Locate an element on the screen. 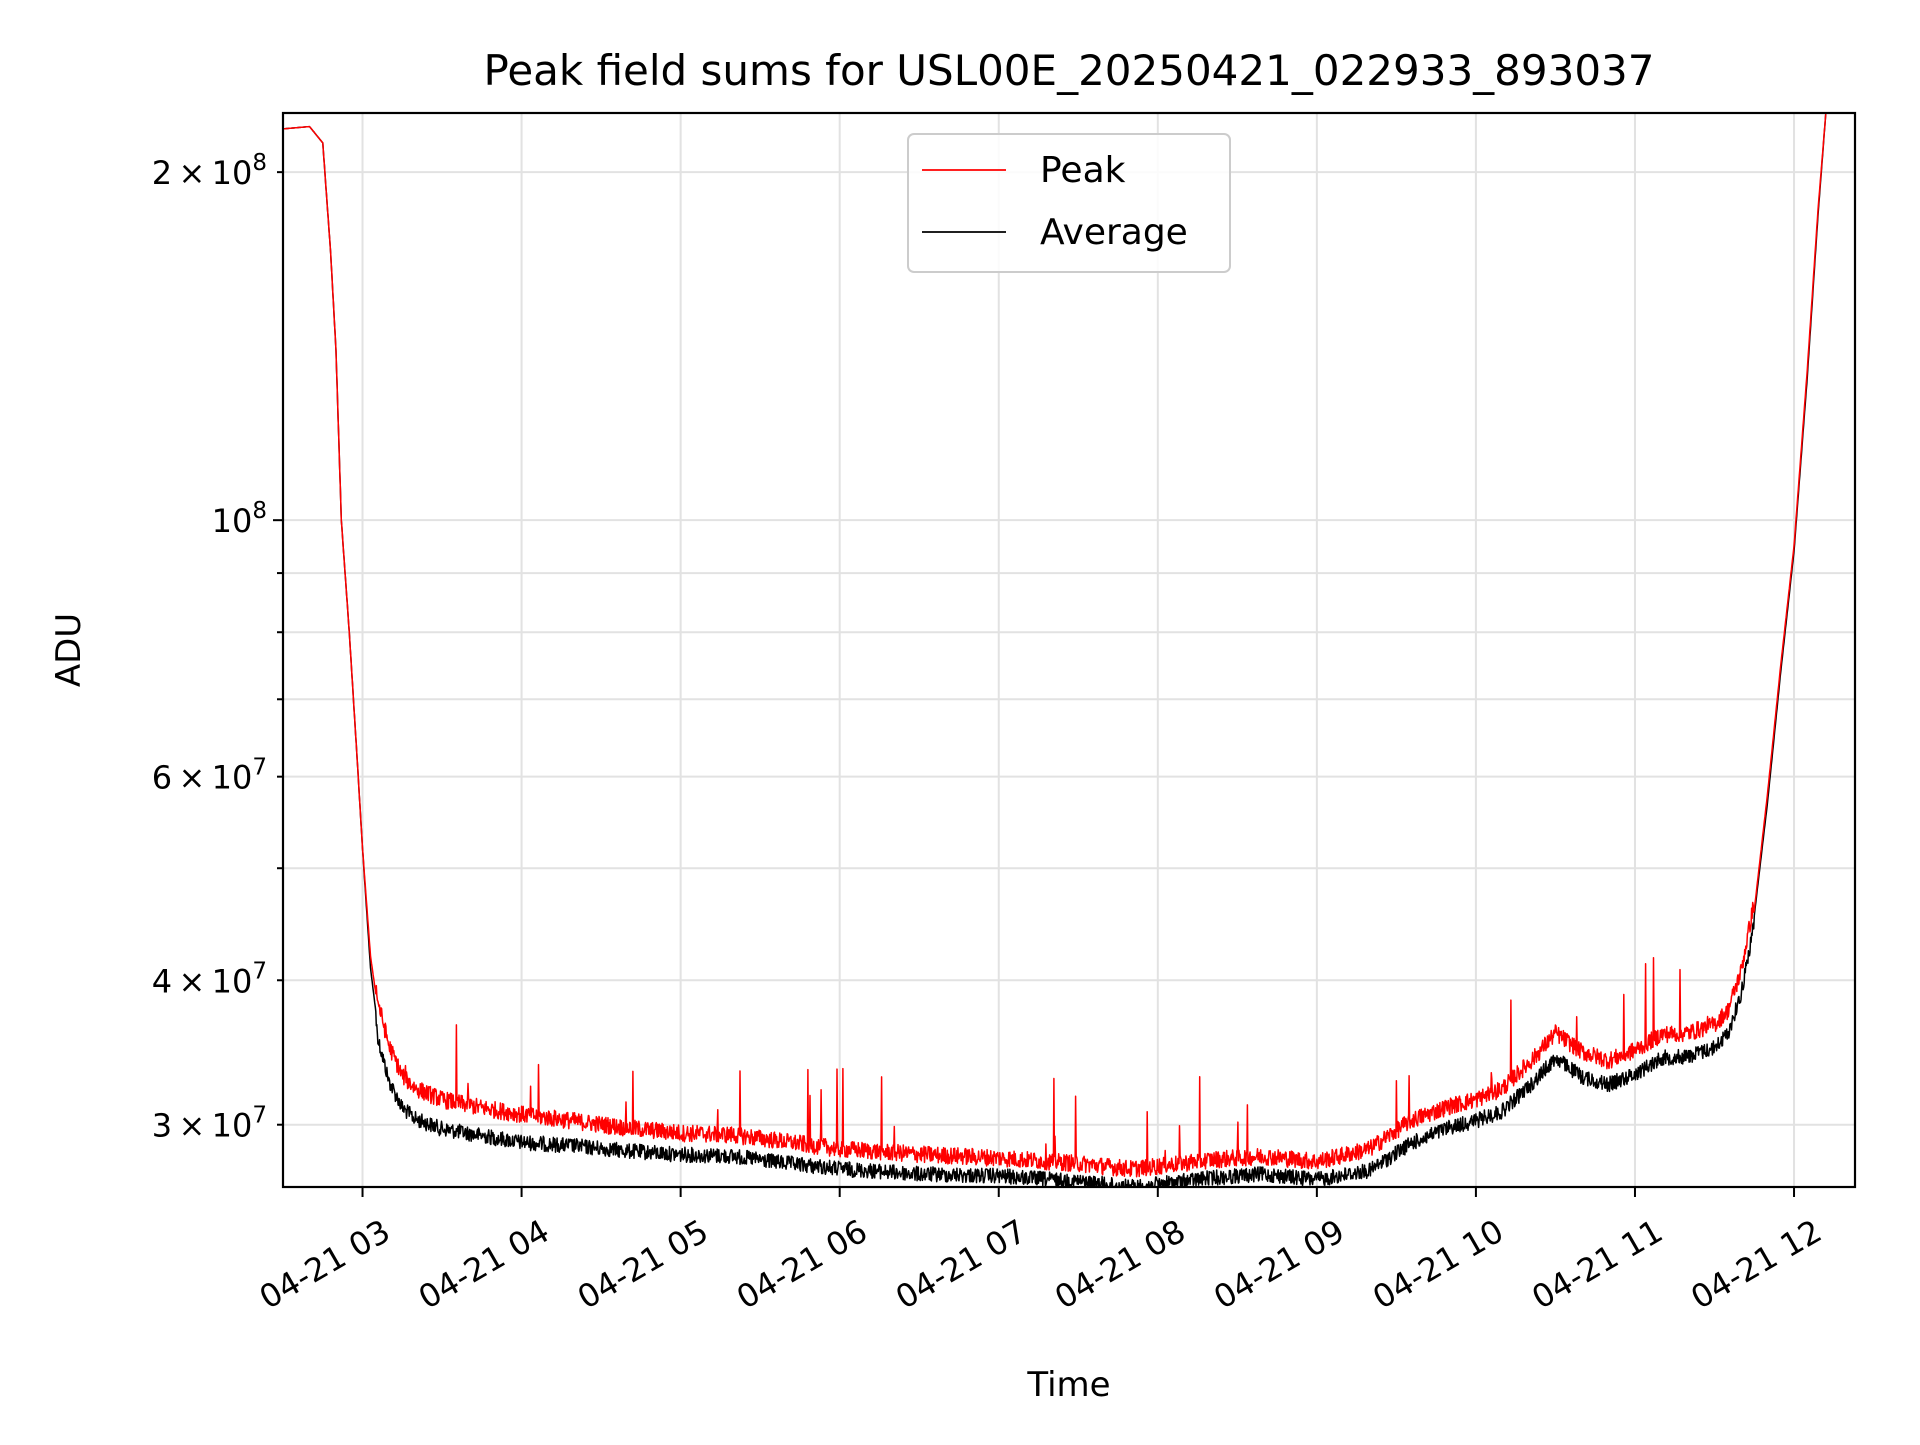 Image resolution: width=1920 pixels, height=1445 pixels. y-tick-label: 6 × 107 is located at coordinates (209, 776).